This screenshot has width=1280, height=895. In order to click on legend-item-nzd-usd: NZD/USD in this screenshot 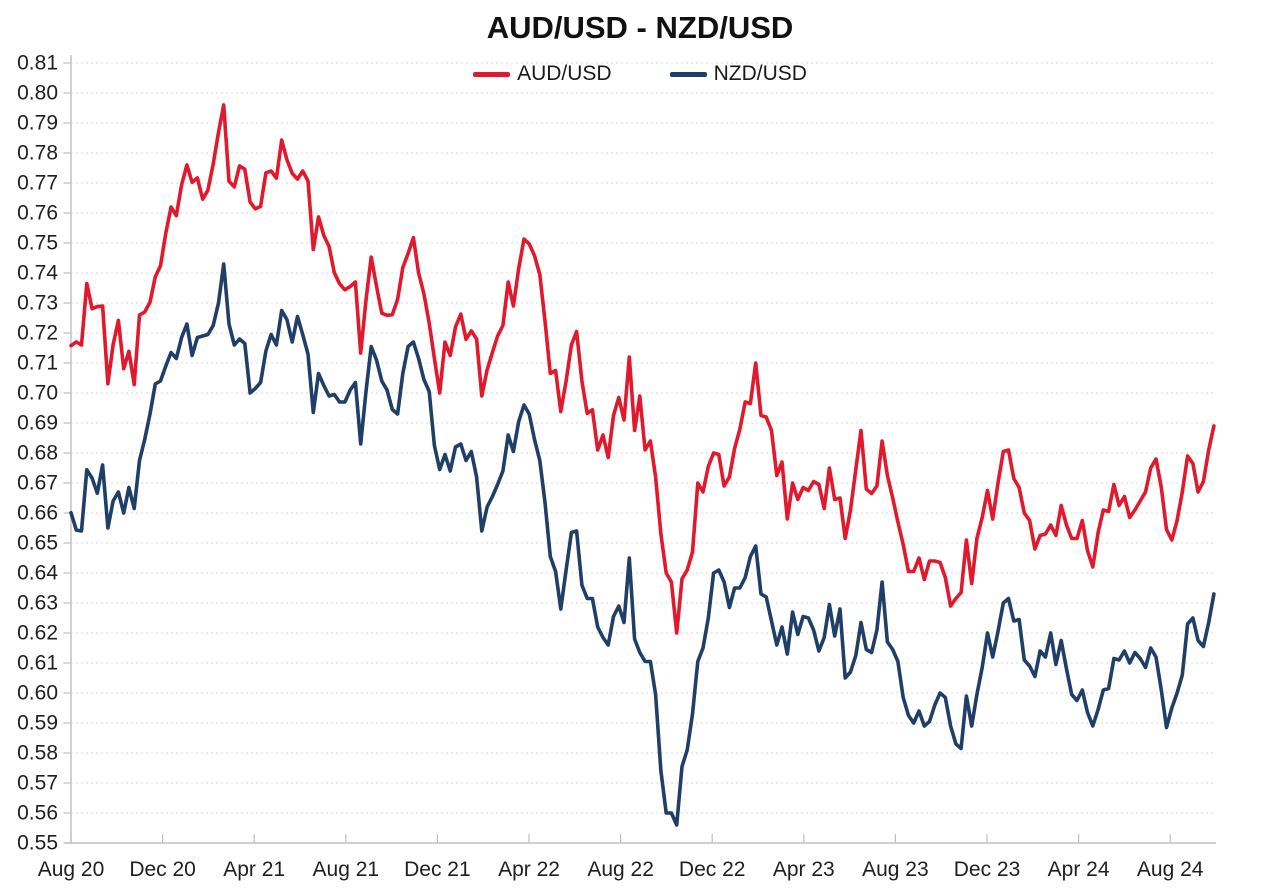, I will do `click(738, 74)`.